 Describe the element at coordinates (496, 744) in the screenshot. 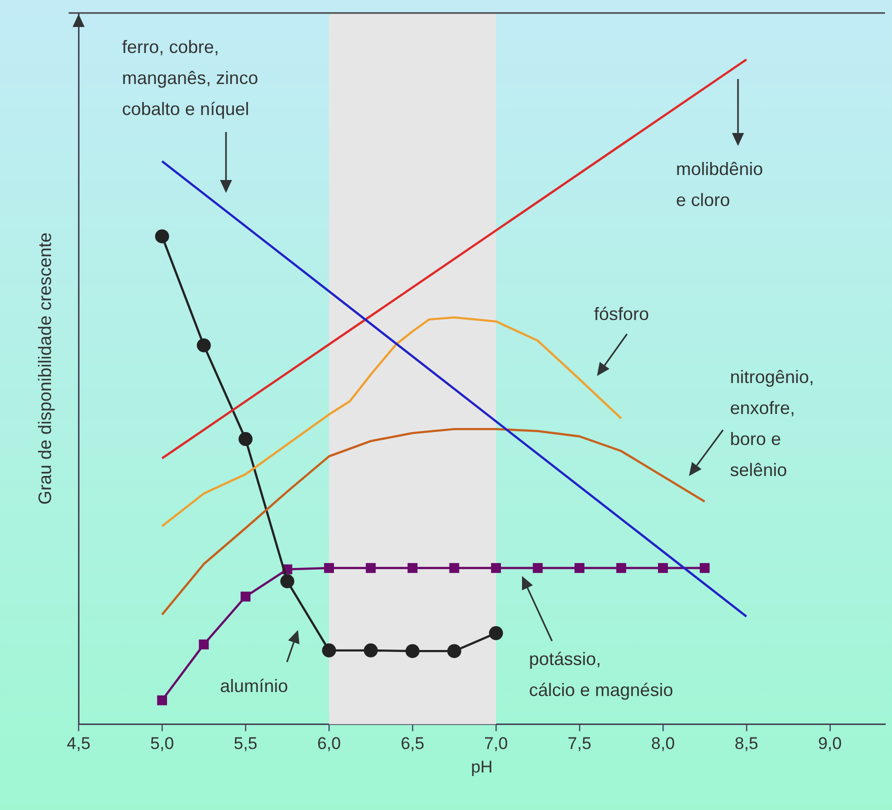

I see `x-tick-label: 7,0` at that location.